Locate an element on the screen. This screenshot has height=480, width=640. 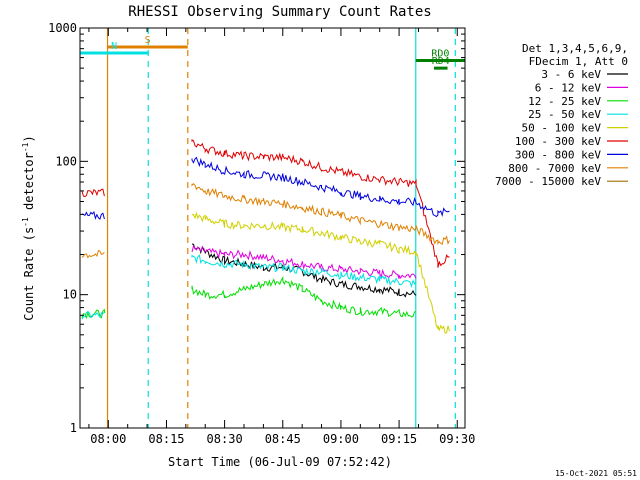
footer-date: 15-Oct-2021 05:51 is located at coordinates (596, 473).